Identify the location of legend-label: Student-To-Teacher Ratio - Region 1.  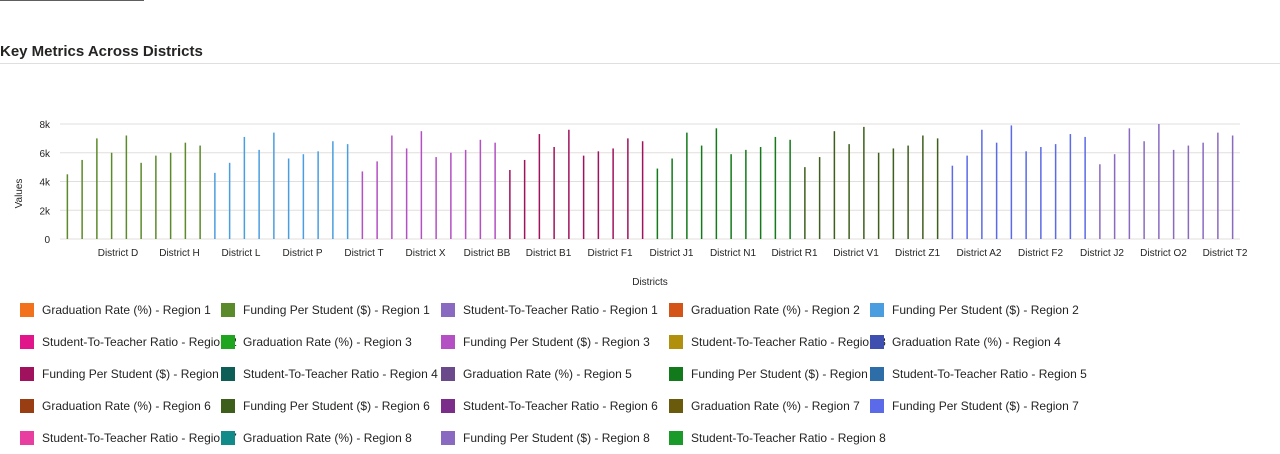
(560, 310).